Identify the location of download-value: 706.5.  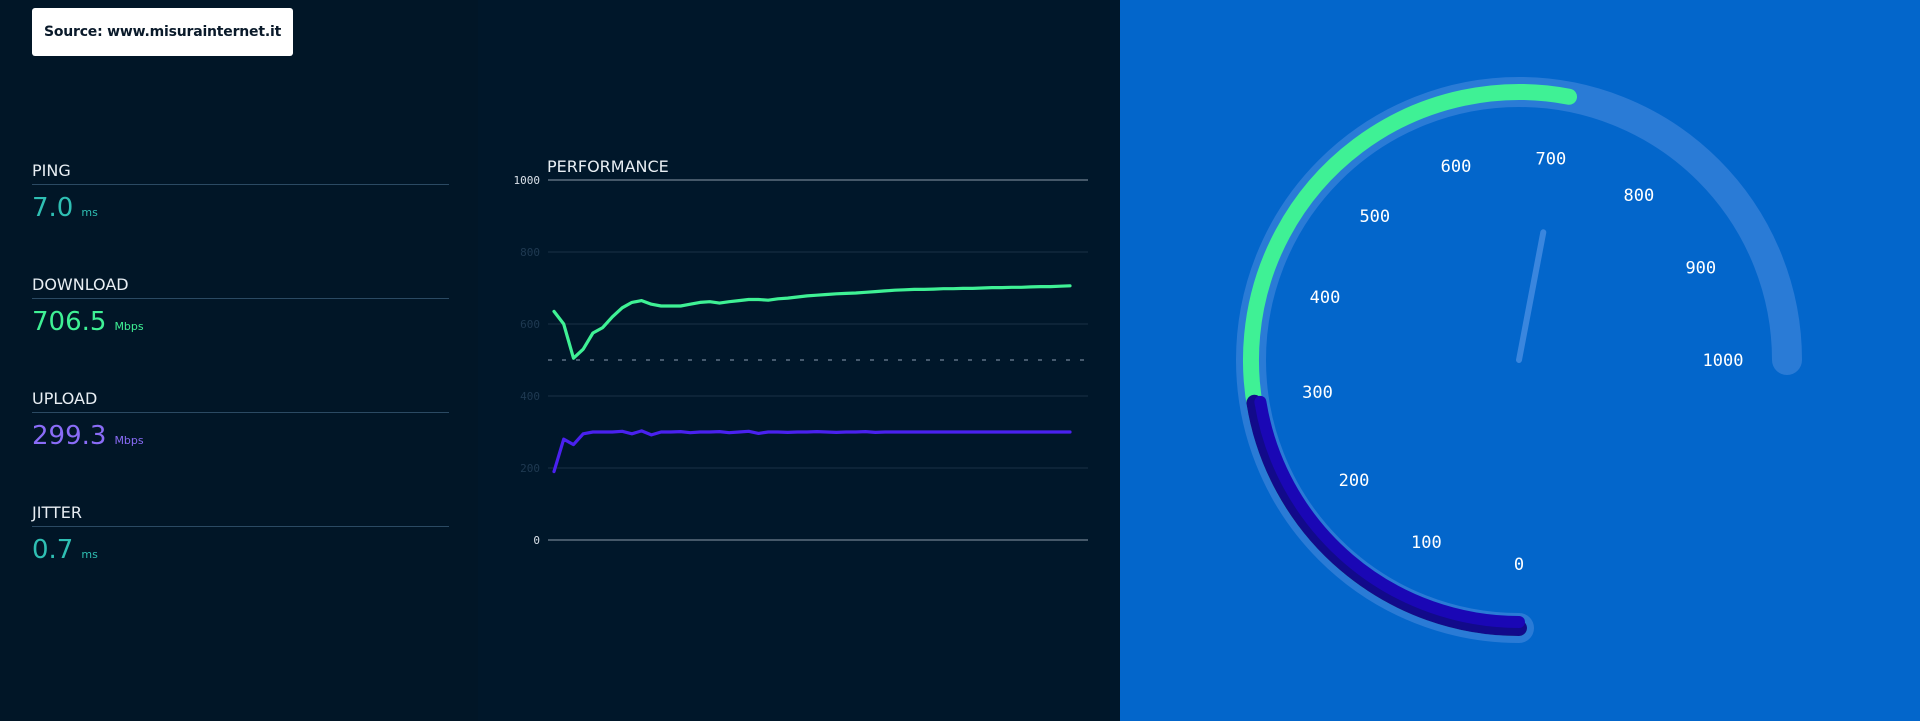
(69, 322).